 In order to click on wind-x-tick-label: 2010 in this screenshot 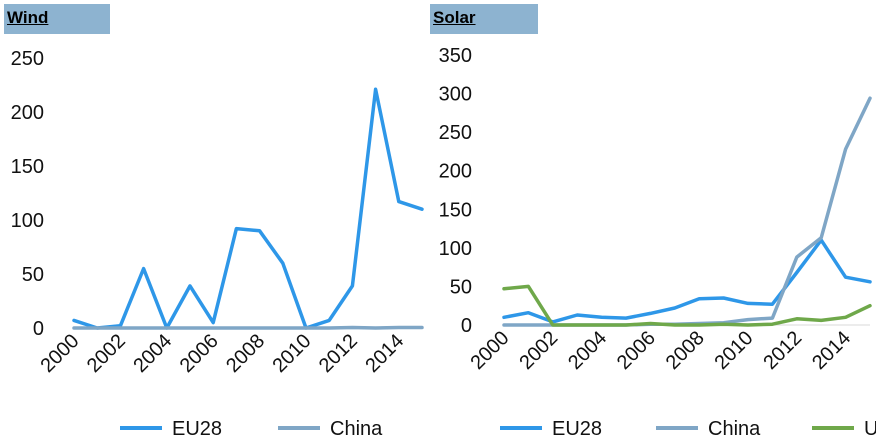, I will do `click(292, 353)`.